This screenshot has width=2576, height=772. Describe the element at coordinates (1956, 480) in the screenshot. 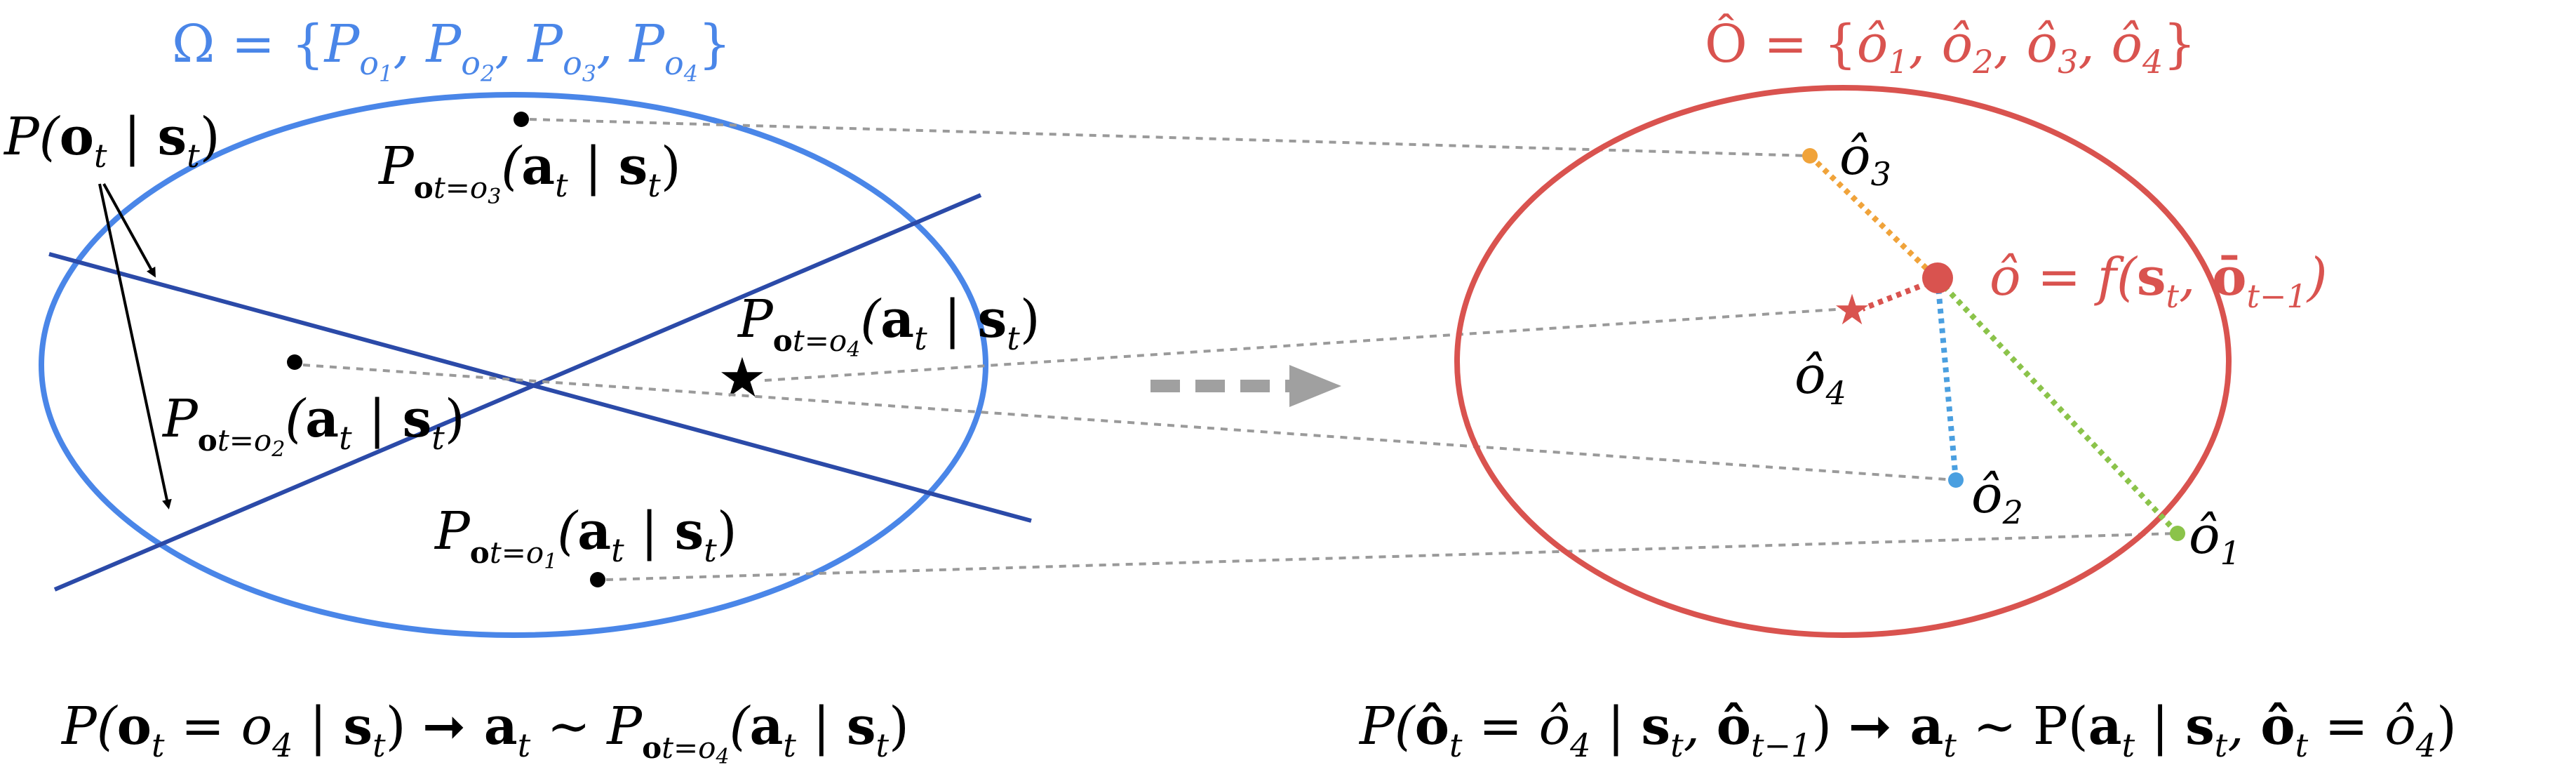

I see `observation-point-o2` at that location.